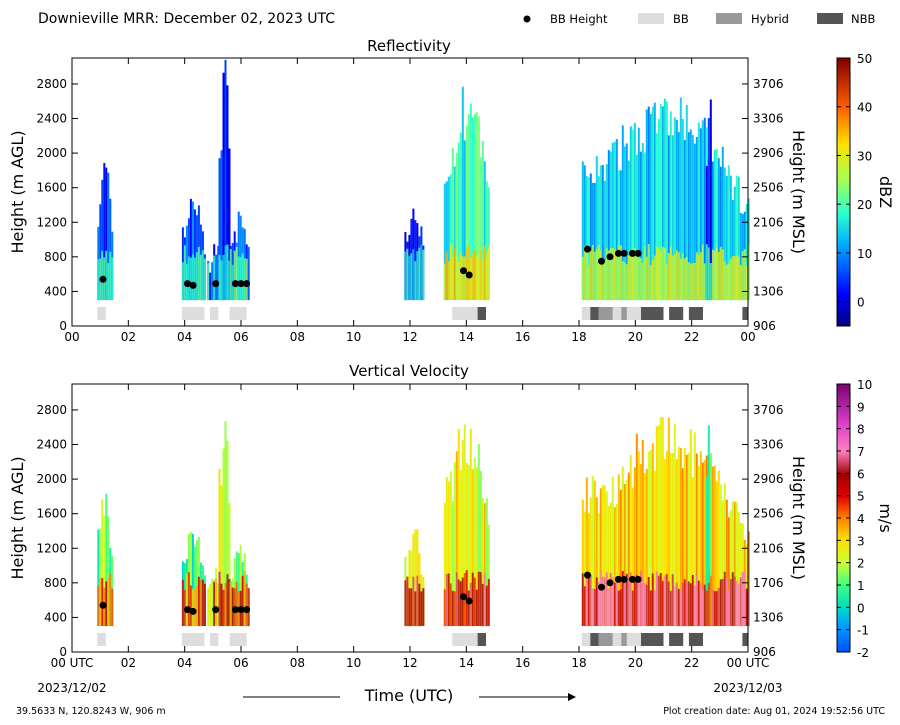 Image resolution: width=900 pixels, height=725 pixels. Describe the element at coordinates (864, 156) in the screenshot. I see `colorbar-tick-label: 30` at that location.